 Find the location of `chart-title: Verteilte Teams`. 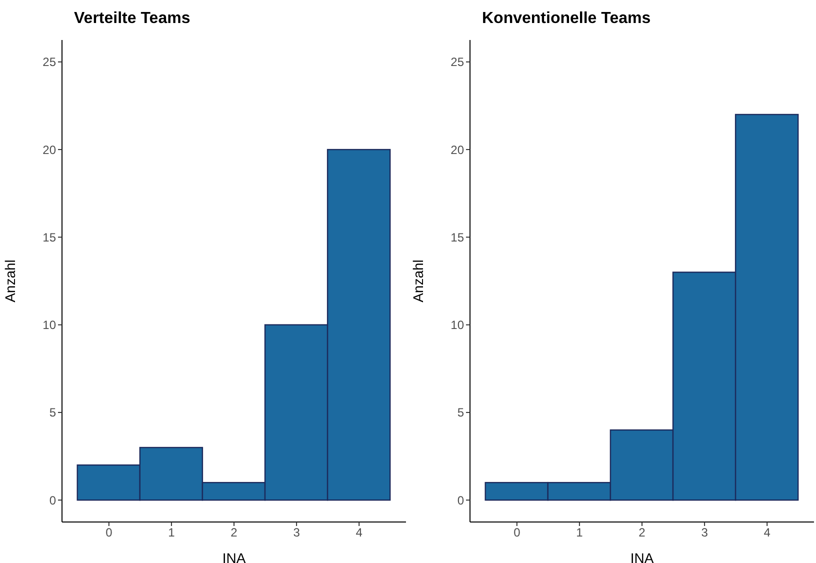

chart-title: Verteilte Teams is located at coordinates (132, 19).